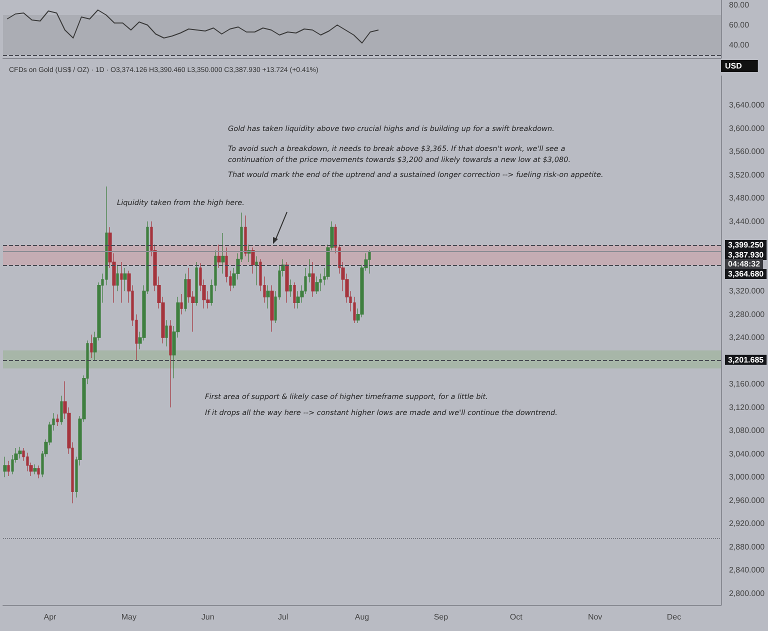  What do you see at coordinates (739, 45) in the screenshot?
I see `y-tick-label: 40.00` at bounding box center [739, 45].